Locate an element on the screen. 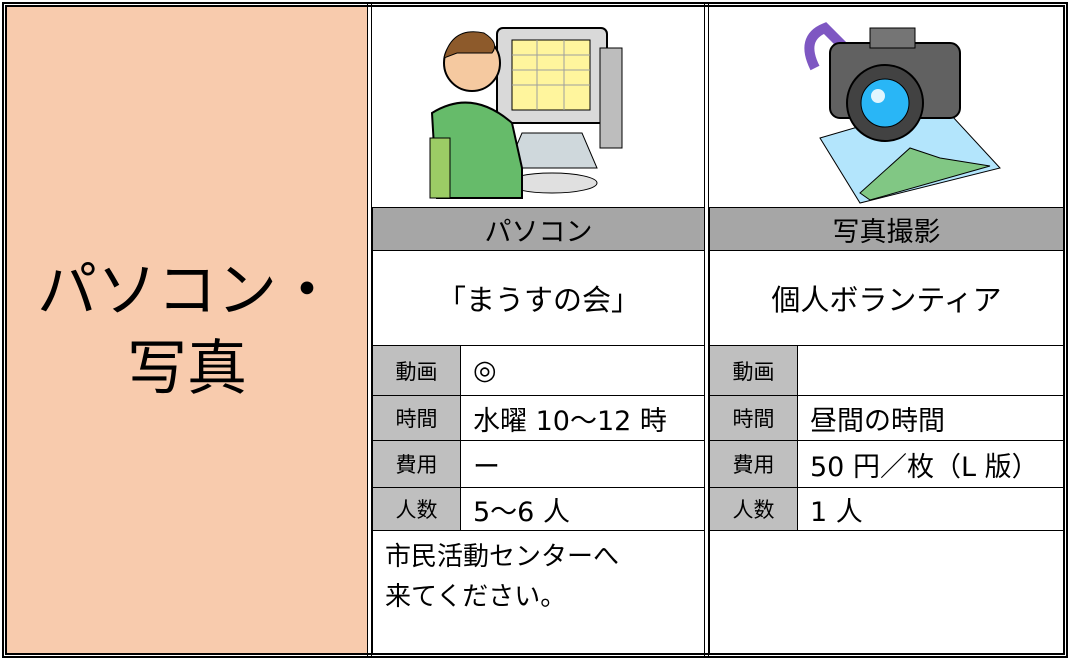 The height and width of the screenshot is (660, 1070). camera-illustration is located at coordinates (902, 113).